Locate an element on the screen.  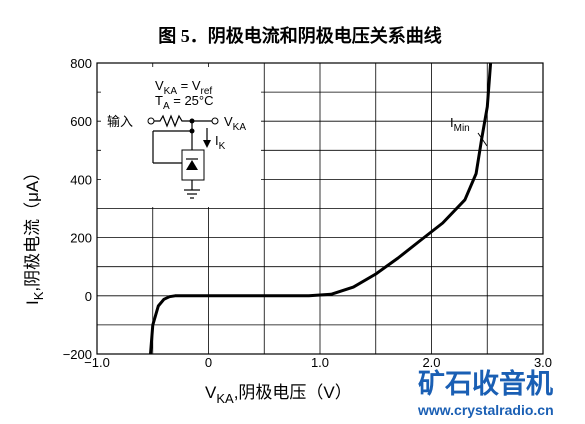
x-tick-label: −1.0 is located at coordinates (97, 362).